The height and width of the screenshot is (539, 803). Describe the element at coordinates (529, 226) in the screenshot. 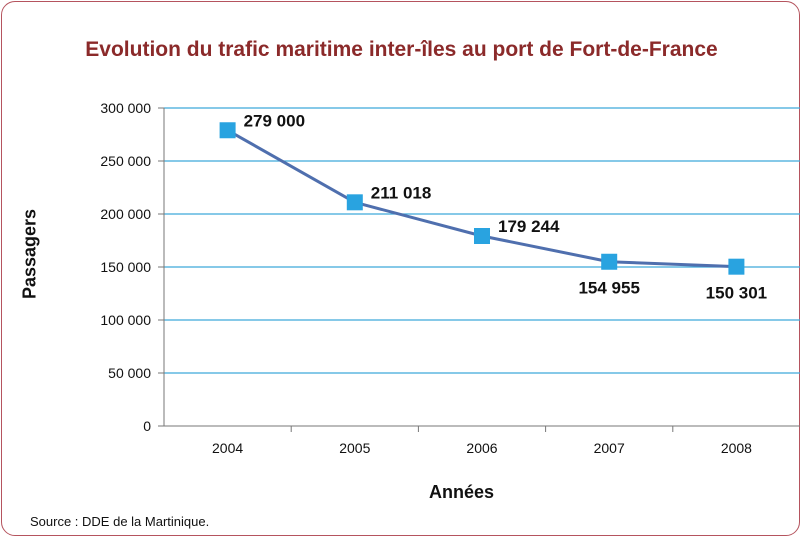

I see `data-label: 179 244` at that location.